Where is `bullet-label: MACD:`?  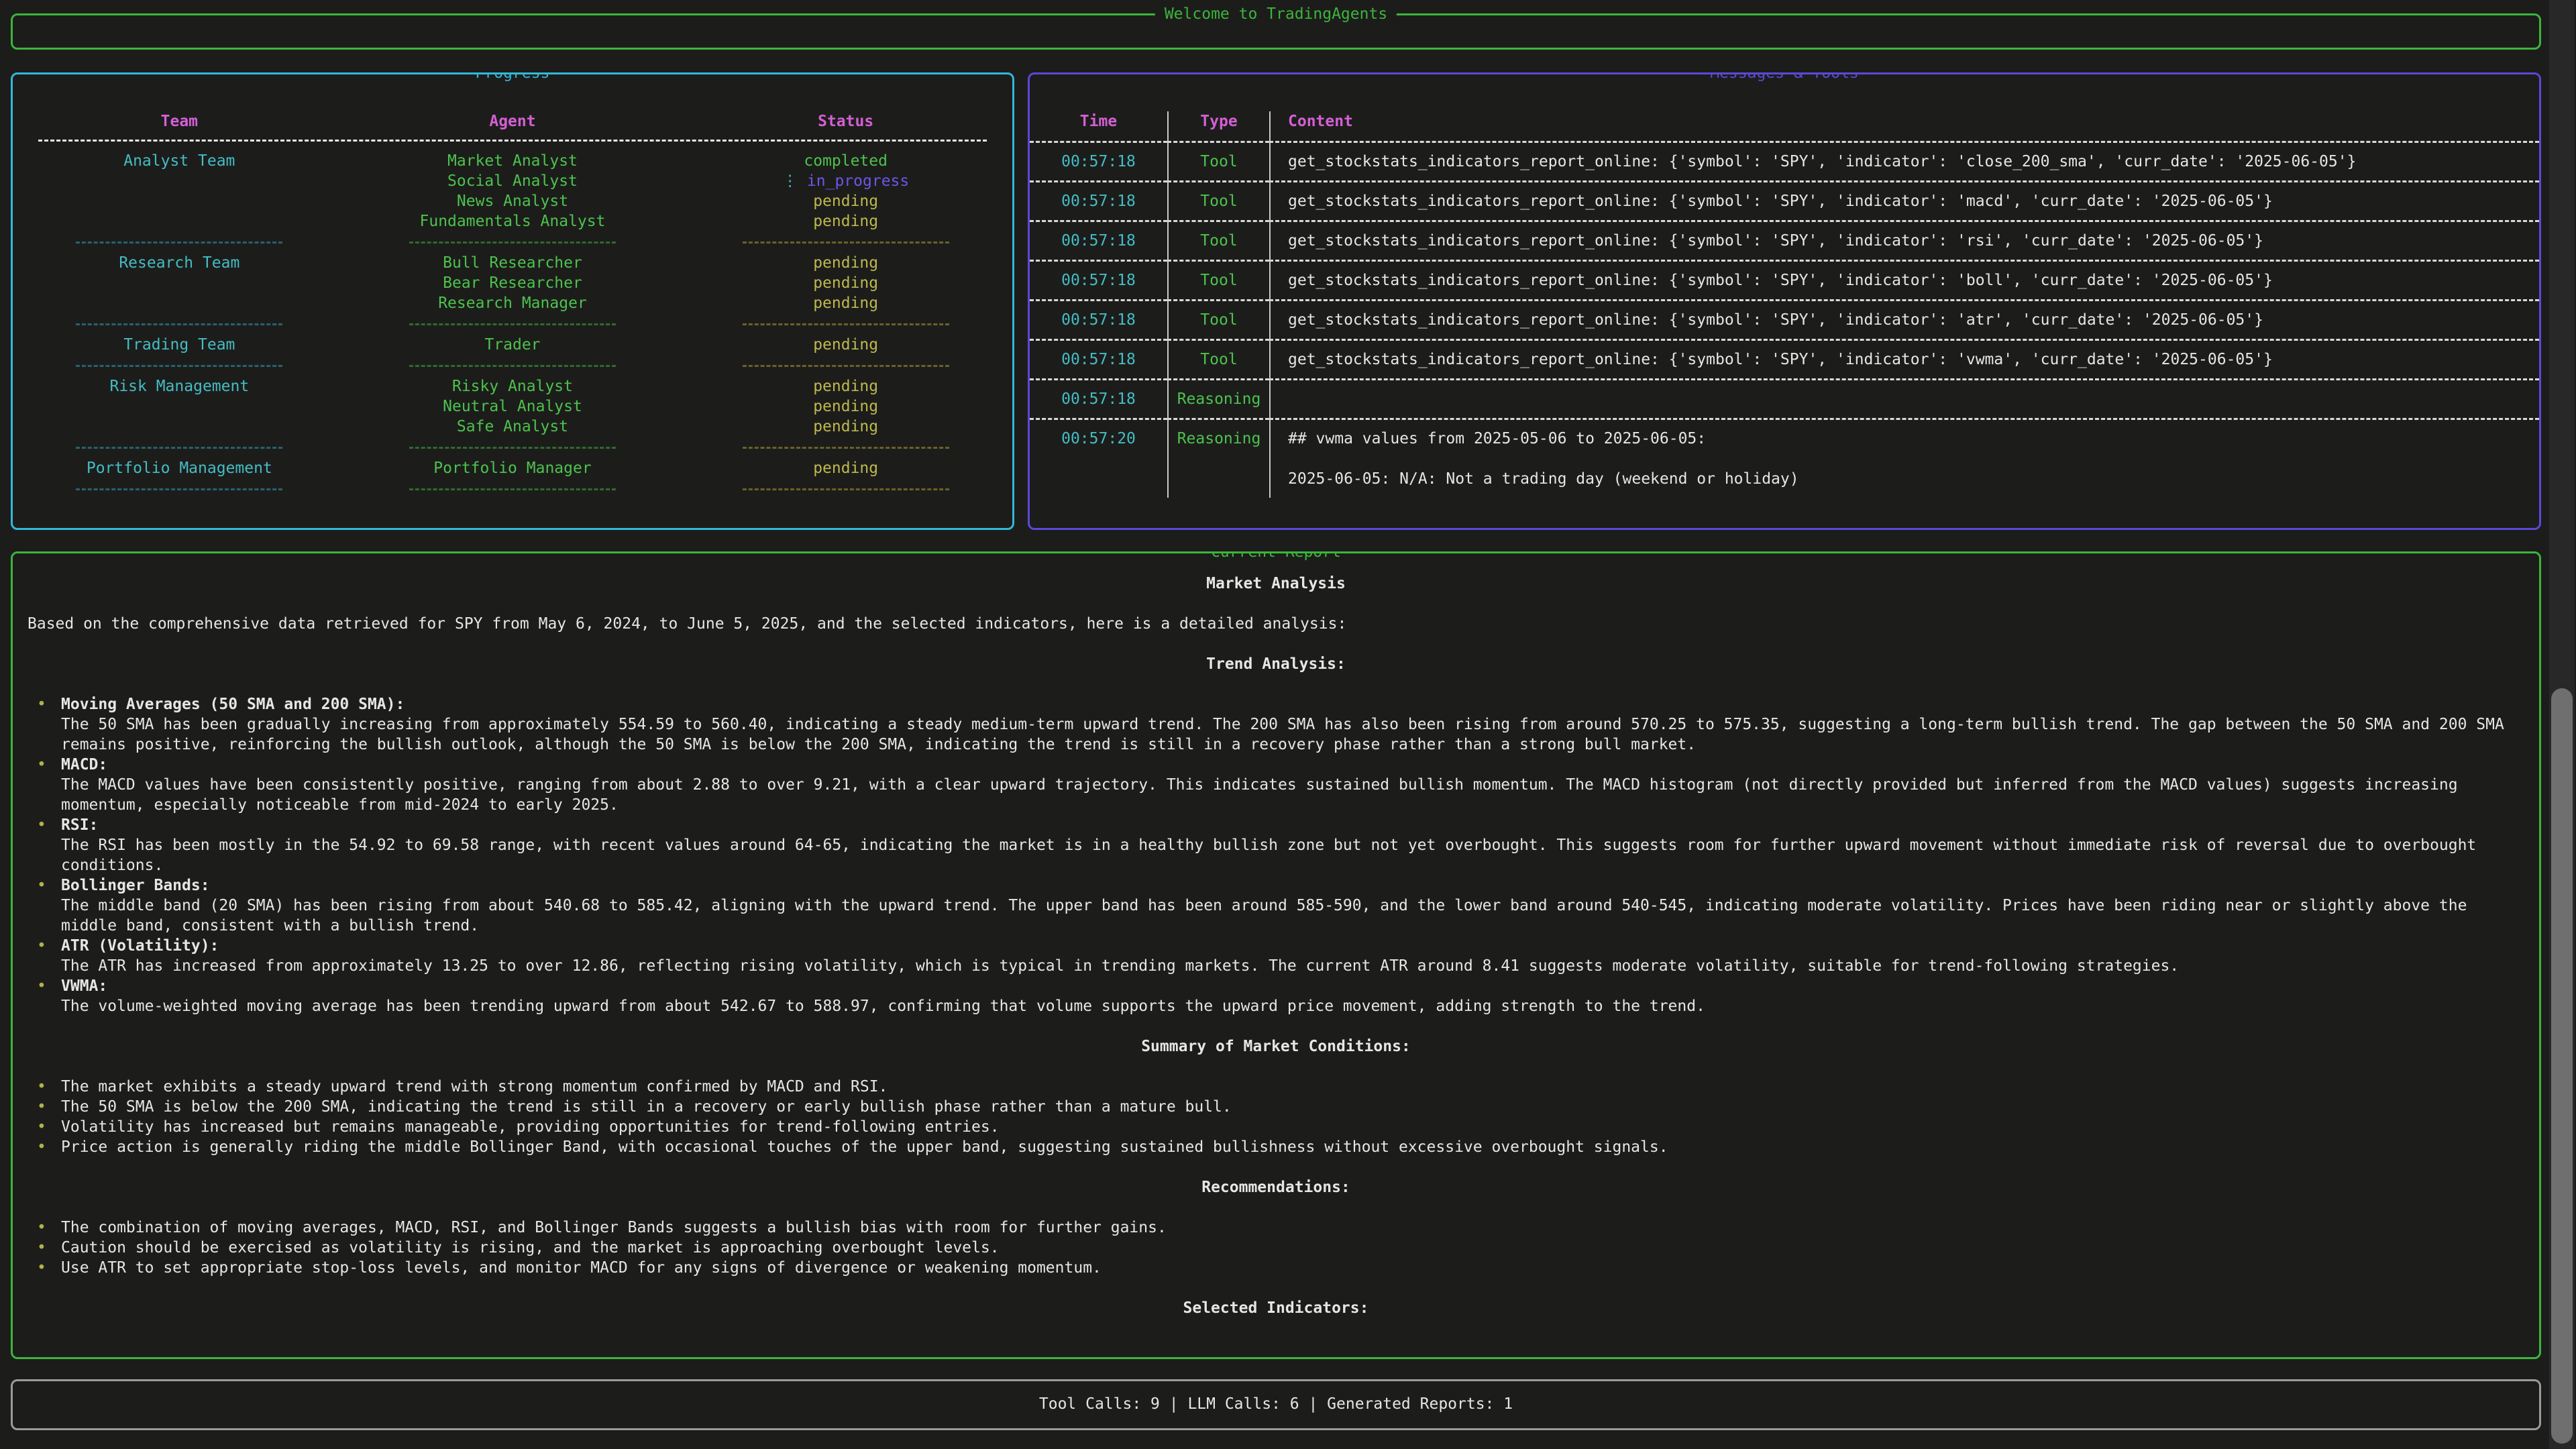 bullet-label: MACD: is located at coordinates (84, 764).